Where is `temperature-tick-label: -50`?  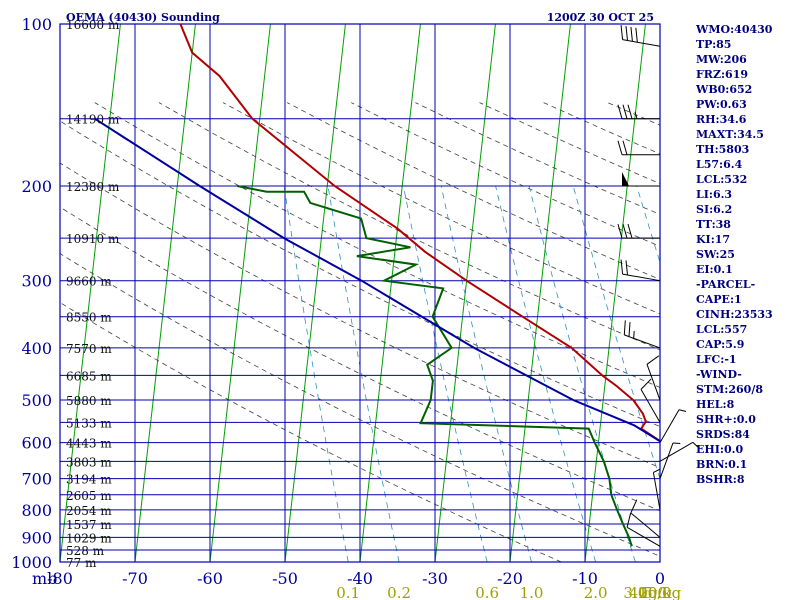
temperature-tick-label: -50 is located at coordinates (285, 578).